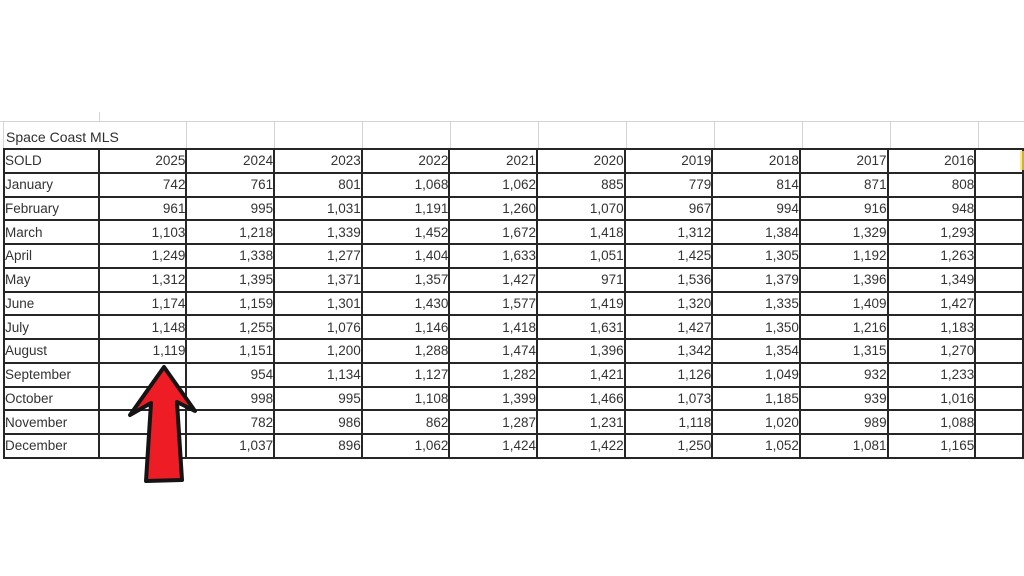 The width and height of the screenshot is (1024, 576). I want to click on value-cell: 814, so click(756, 184).